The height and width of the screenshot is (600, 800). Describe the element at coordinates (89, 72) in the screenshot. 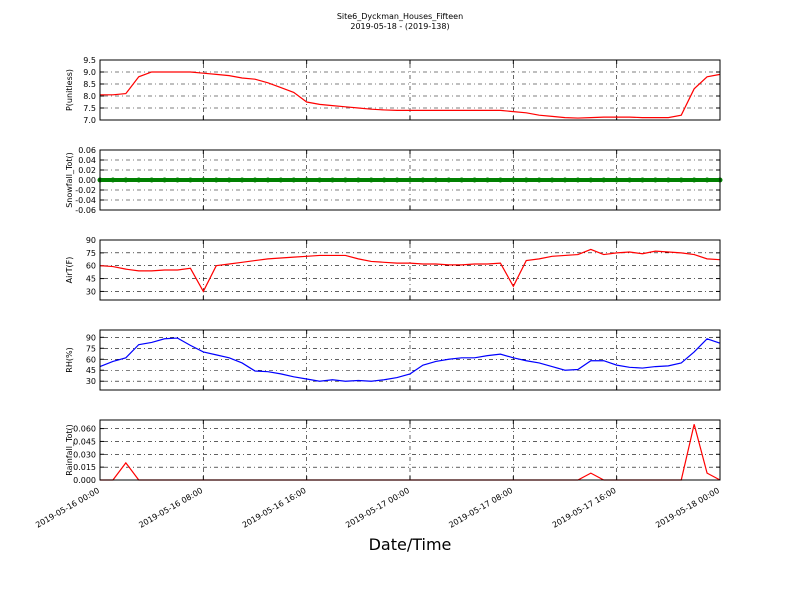

I see `y-tick-label: 9.0` at that location.